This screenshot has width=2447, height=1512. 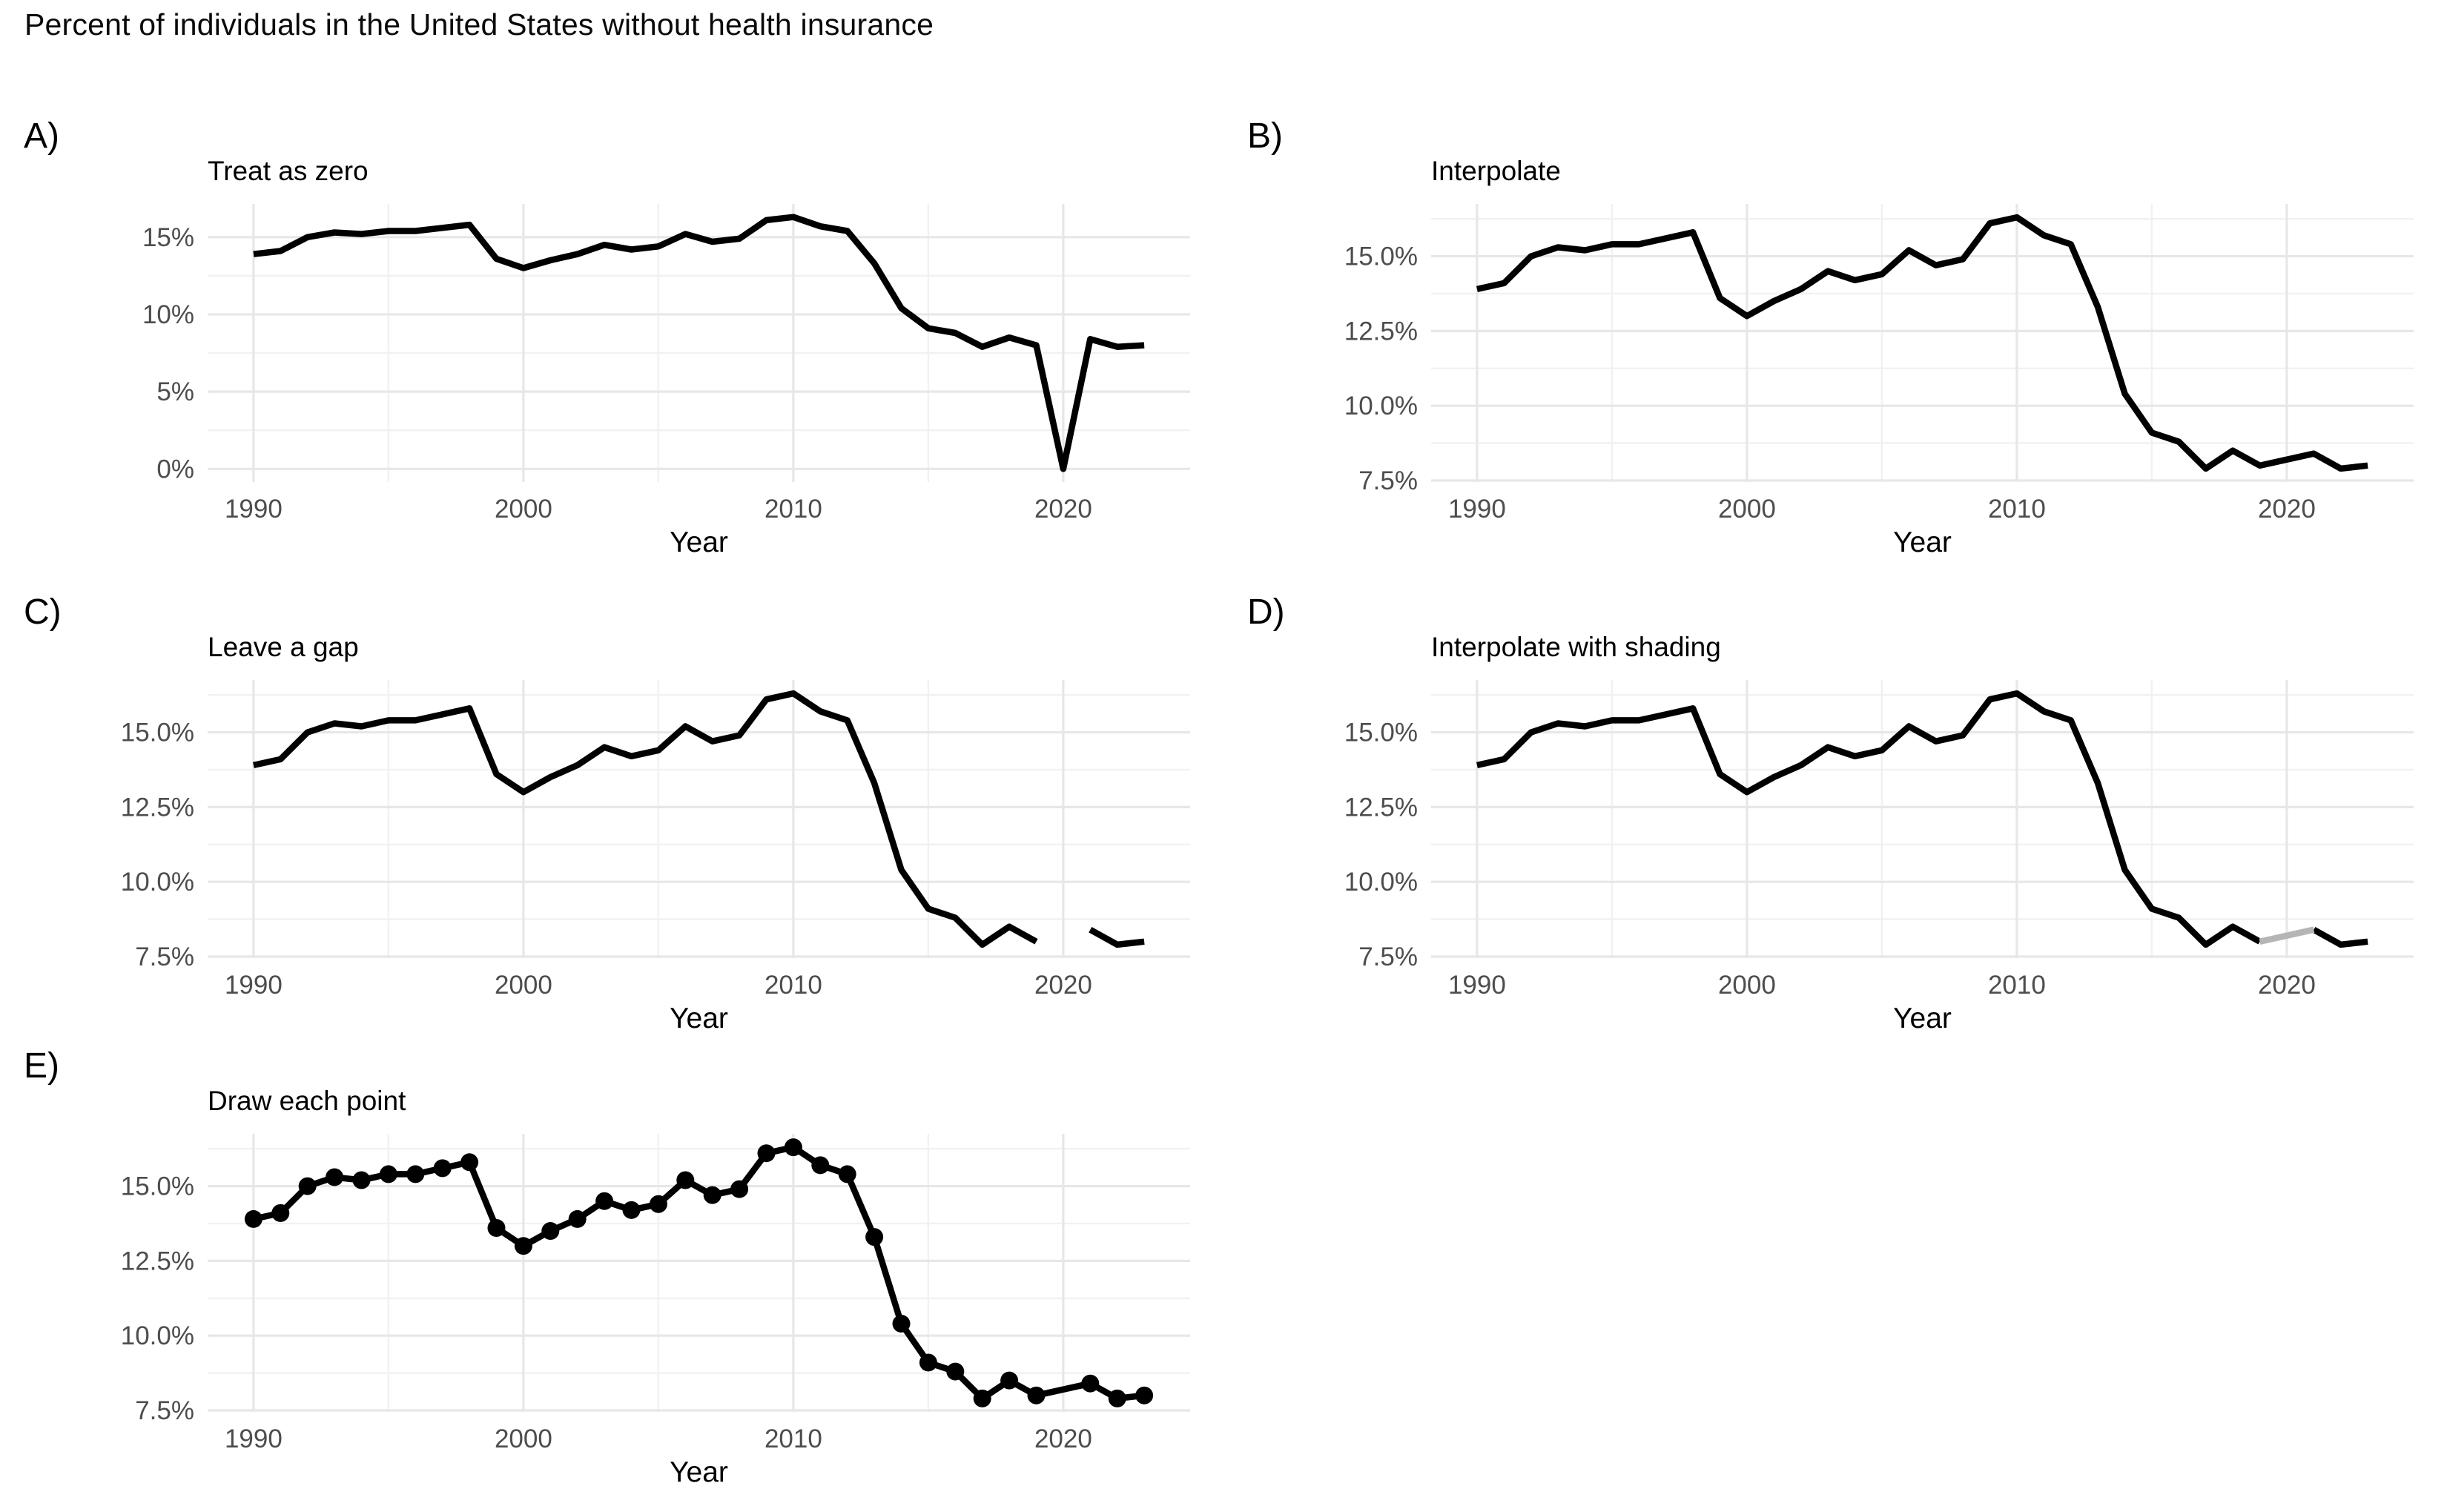 I want to click on chart-draw-each-point: 1990 2000 2010 2020 7.5% 10.0% 12.5% 15.0% Year, so click(x=655, y=1311).